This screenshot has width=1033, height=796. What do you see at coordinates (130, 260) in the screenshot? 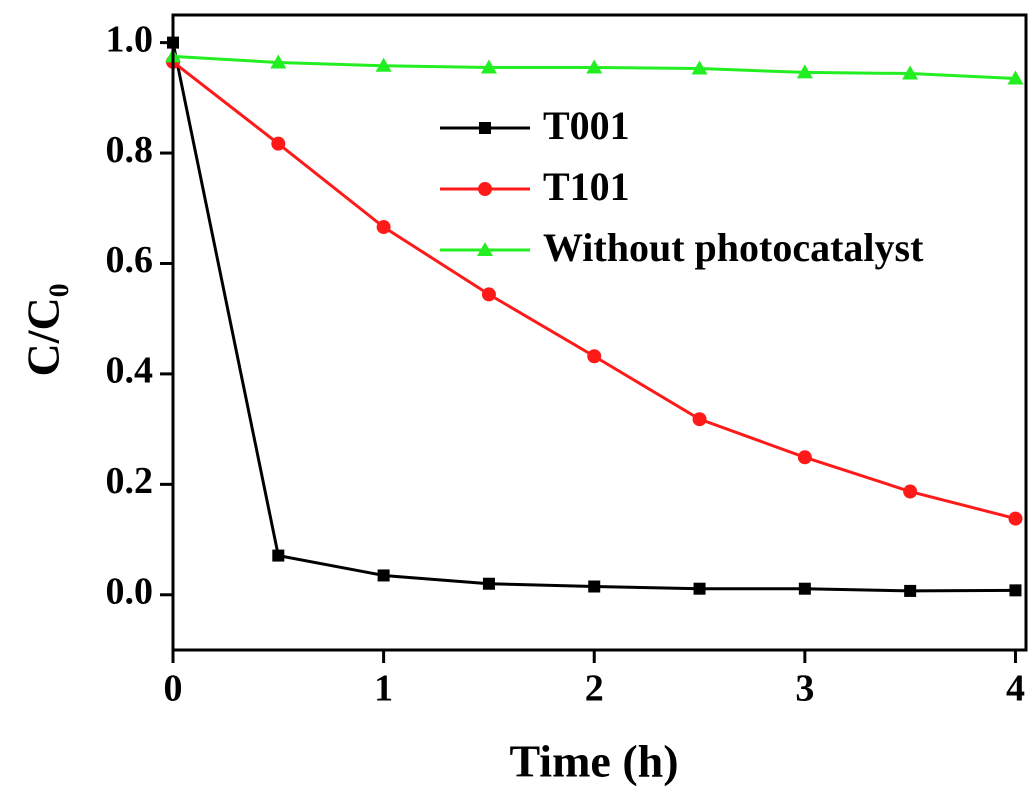
I see `y-tick-label: 0.6` at bounding box center [130, 260].